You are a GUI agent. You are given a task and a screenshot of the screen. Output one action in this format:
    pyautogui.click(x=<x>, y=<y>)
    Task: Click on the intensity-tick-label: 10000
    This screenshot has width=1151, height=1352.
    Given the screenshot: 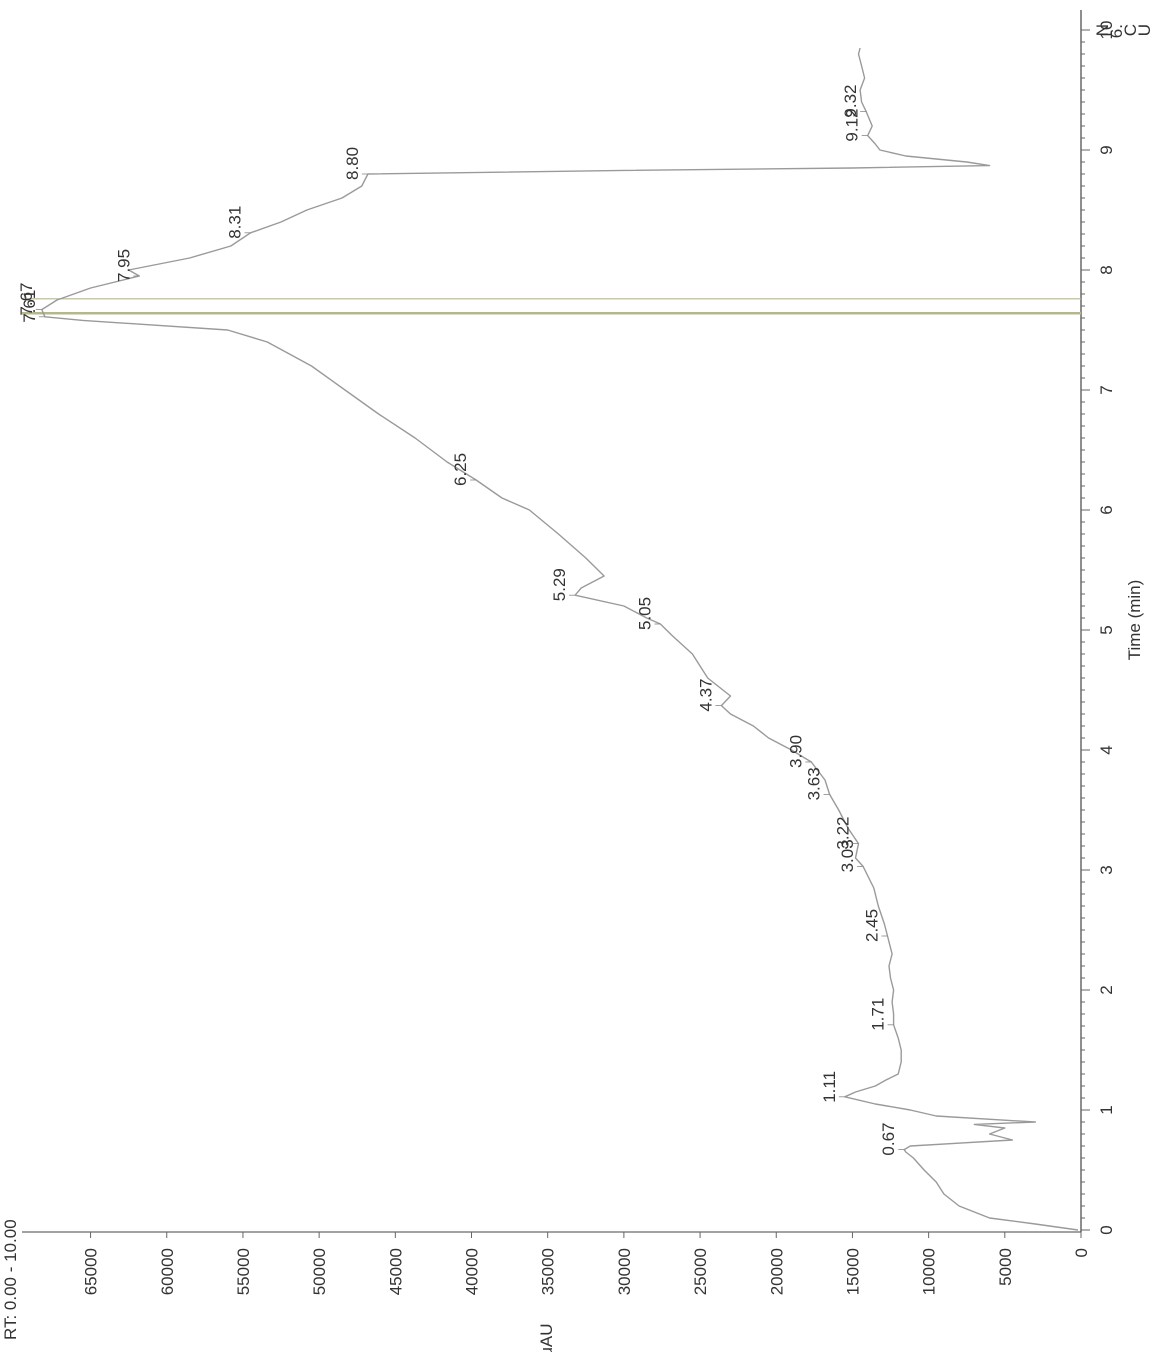 What is the action you would take?
    pyautogui.click(x=929, y=1271)
    